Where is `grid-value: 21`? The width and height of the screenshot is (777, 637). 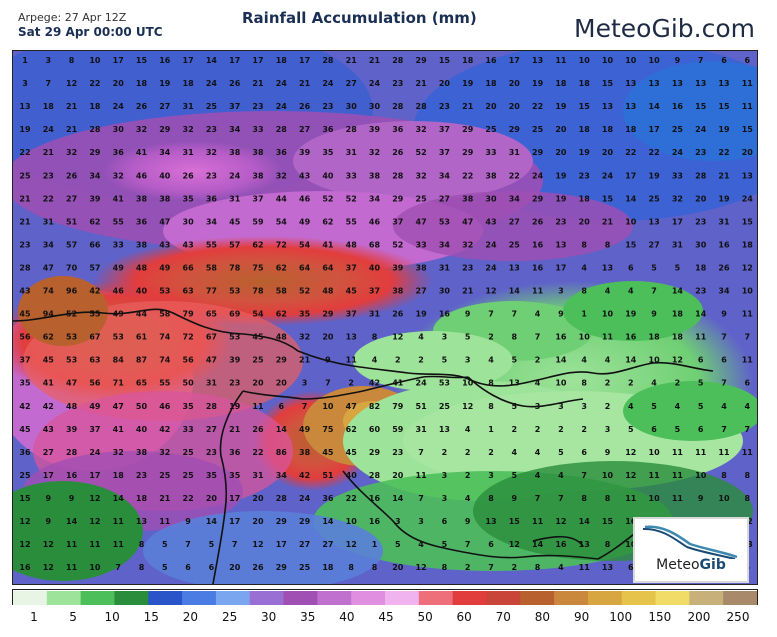 grid-value: 21 is located at coordinates (49, 152).